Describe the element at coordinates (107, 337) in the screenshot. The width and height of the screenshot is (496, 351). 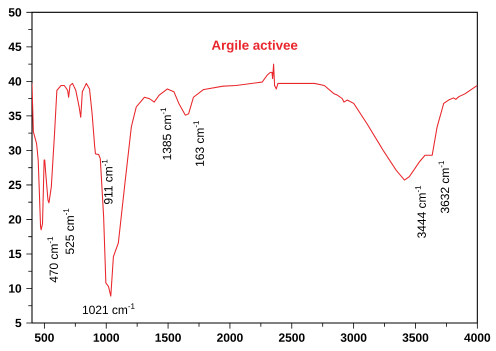
I see `x-tick-label: 1000` at that location.